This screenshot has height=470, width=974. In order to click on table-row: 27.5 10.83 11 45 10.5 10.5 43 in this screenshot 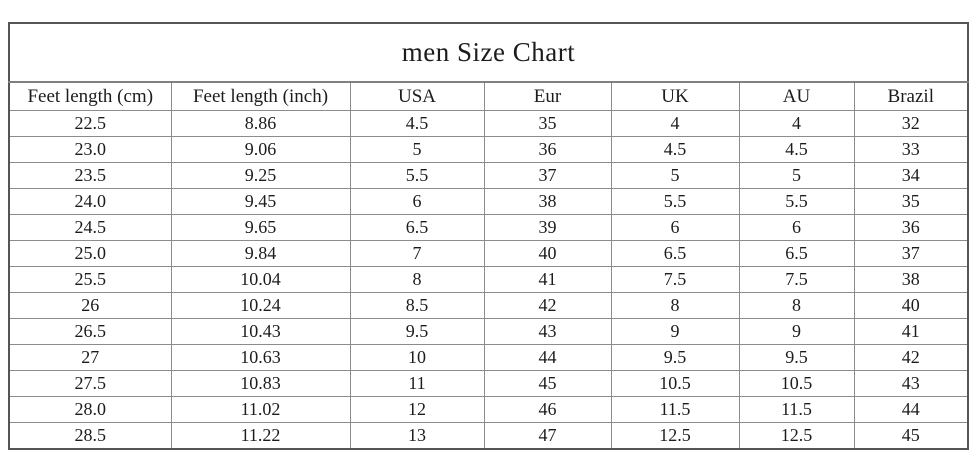, I will do `click(488, 383)`.